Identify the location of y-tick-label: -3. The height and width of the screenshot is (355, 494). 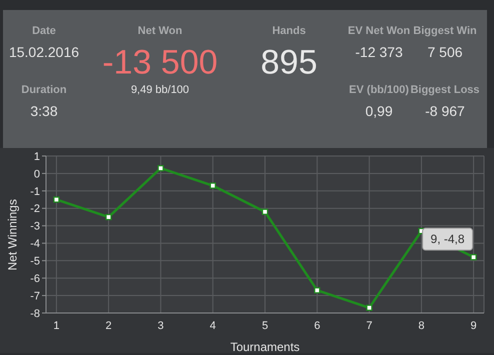
(35, 226).